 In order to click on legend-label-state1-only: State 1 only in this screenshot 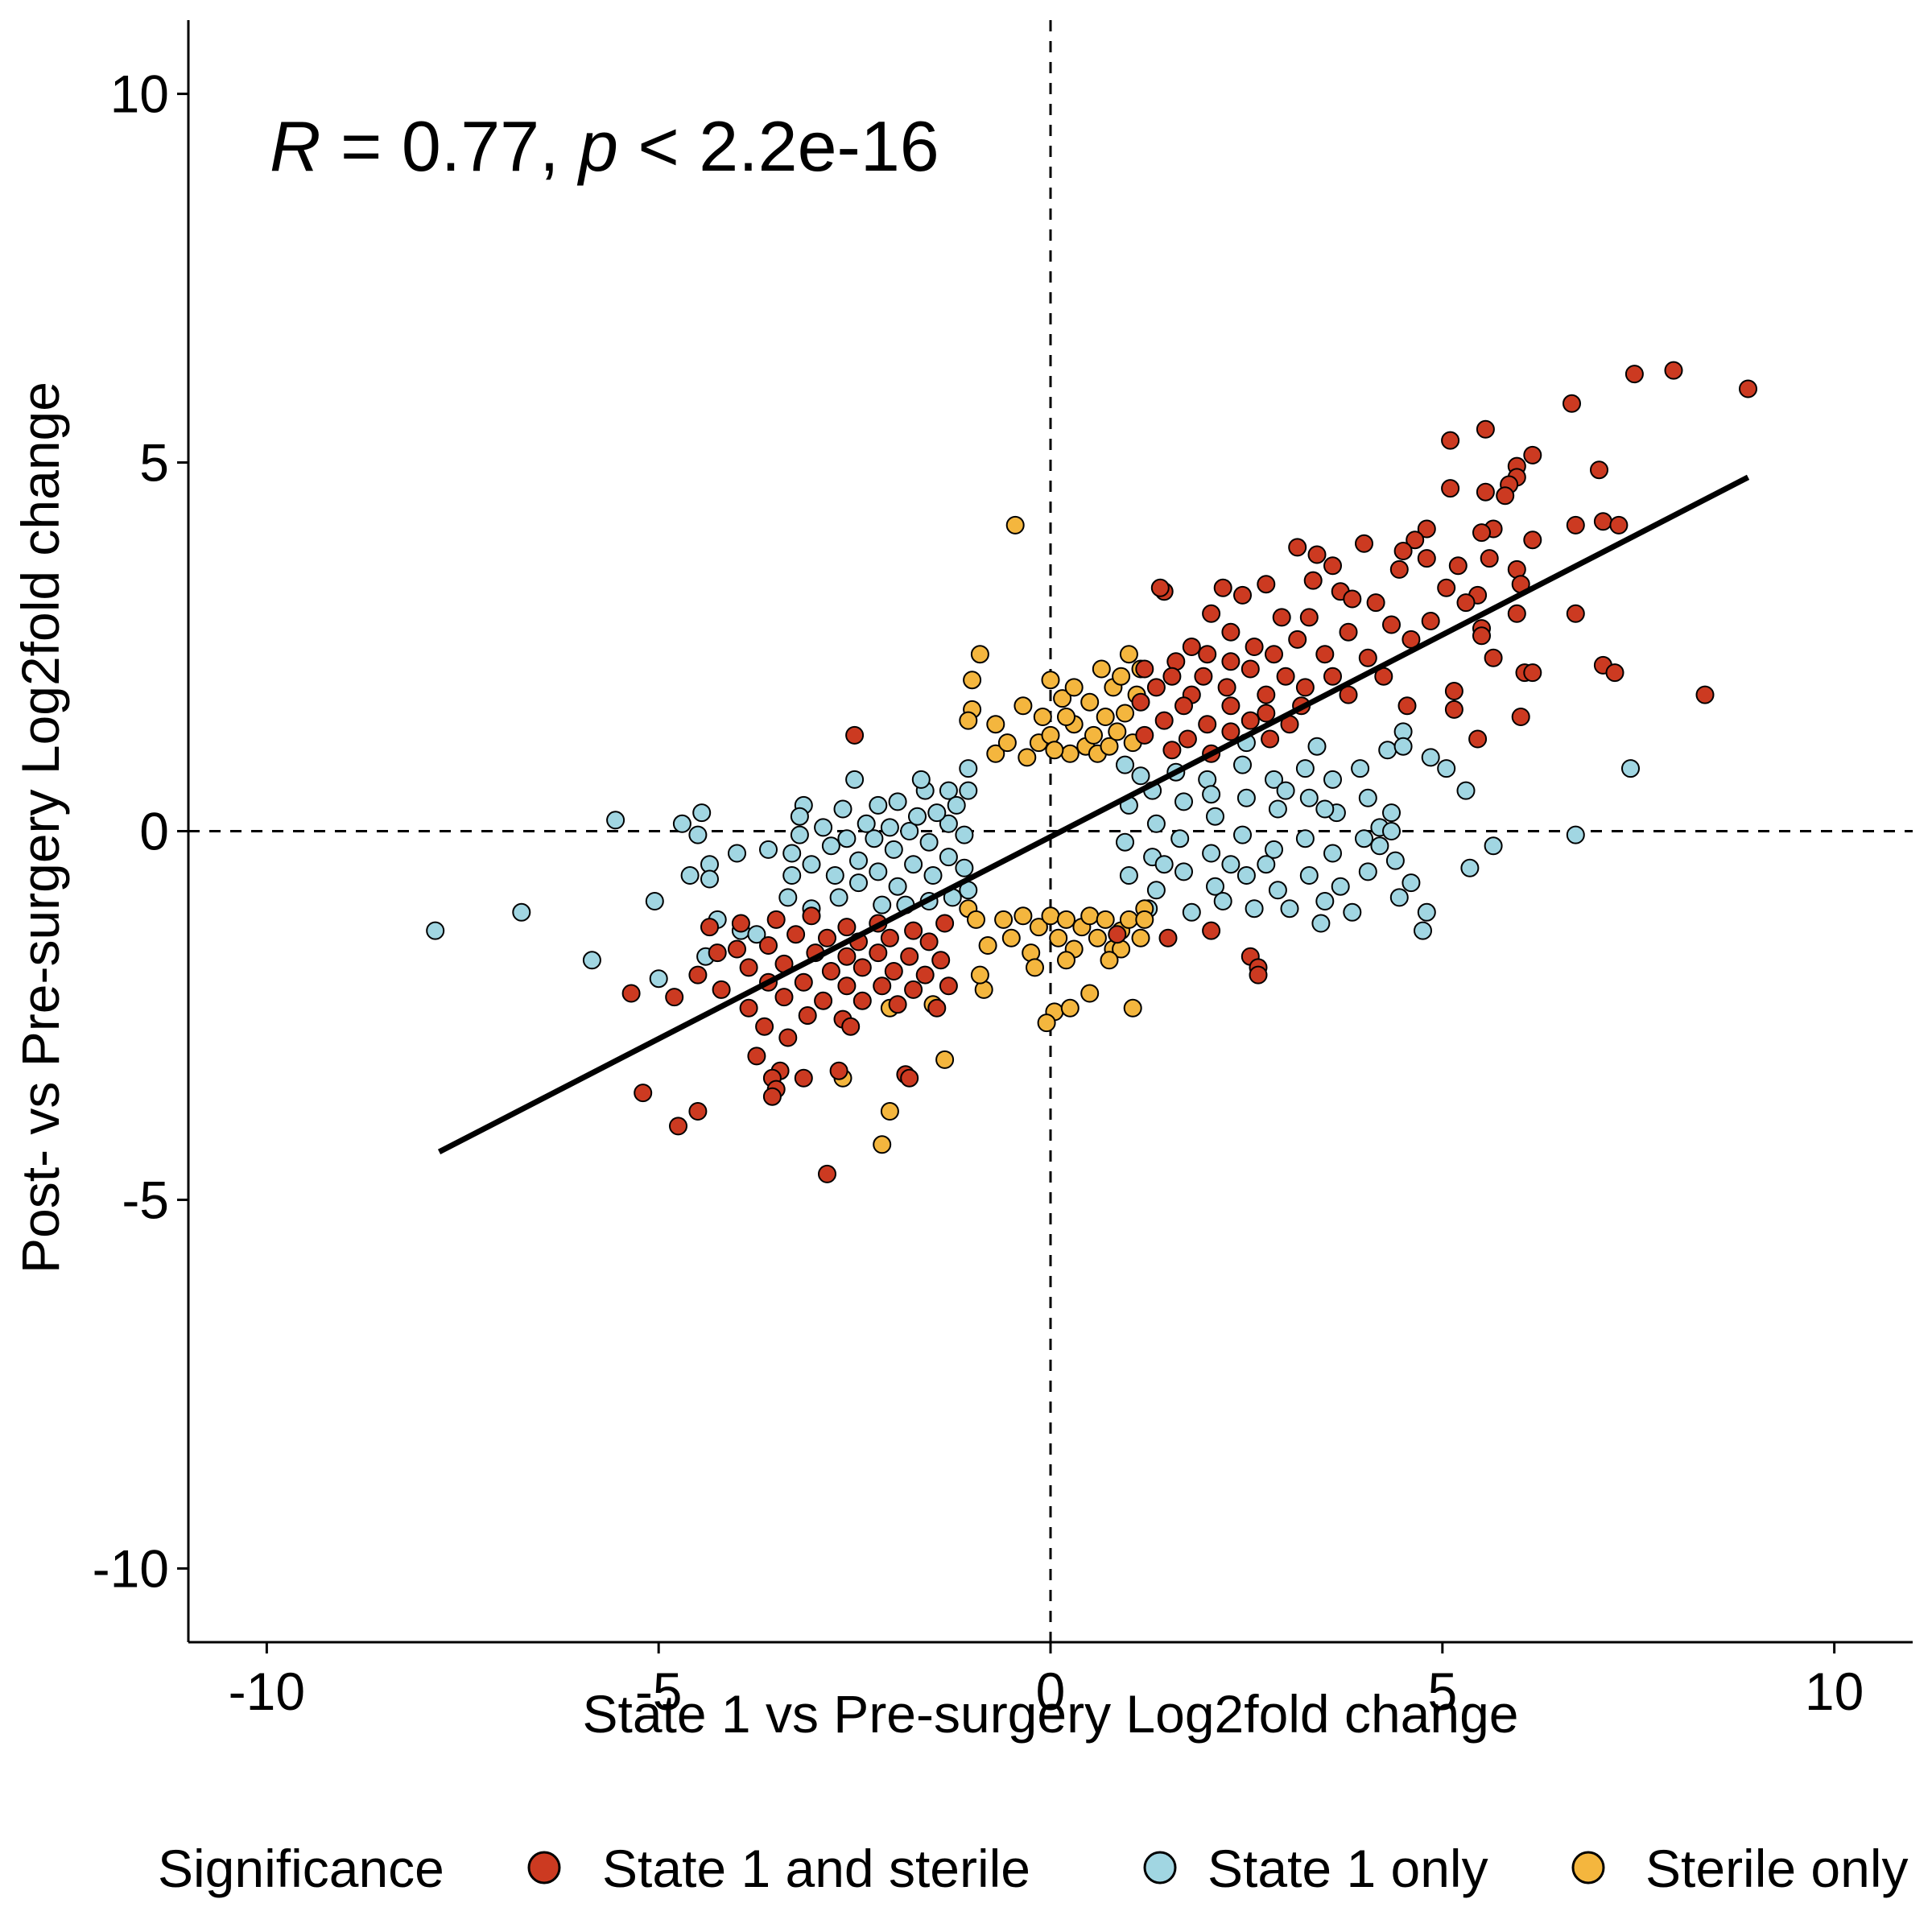, I will do `click(1348, 1868)`.